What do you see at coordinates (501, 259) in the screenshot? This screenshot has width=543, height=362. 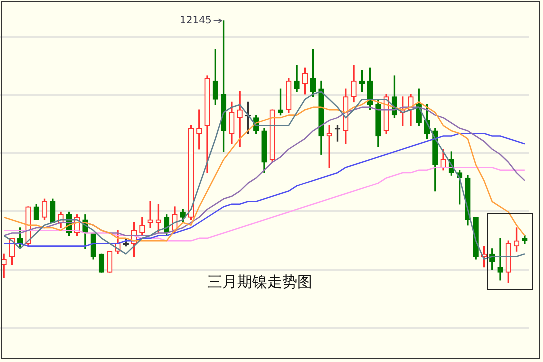 I see `candlestick` at bounding box center [501, 259].